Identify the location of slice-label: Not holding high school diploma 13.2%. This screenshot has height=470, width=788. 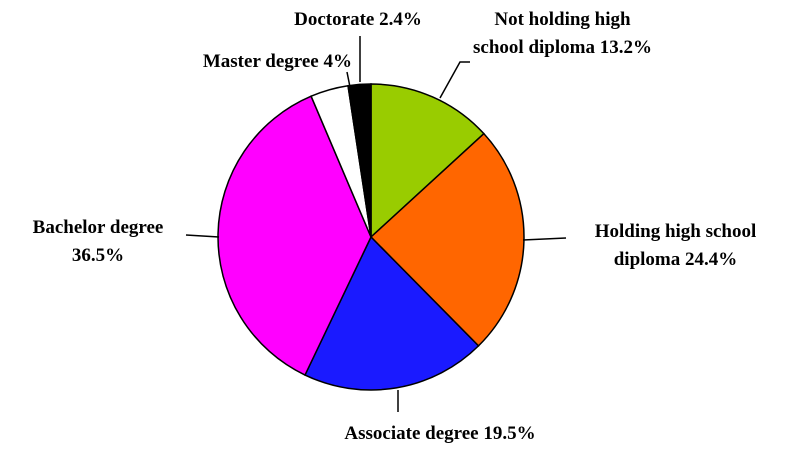
(562, 33).